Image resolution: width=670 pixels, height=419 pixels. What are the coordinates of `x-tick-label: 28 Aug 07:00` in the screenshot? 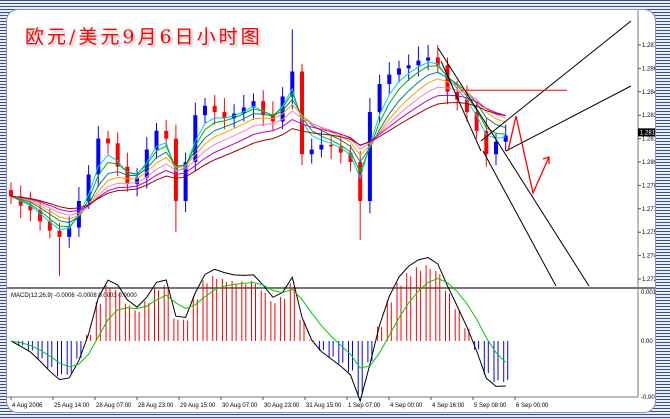 It's located at (114, 406).